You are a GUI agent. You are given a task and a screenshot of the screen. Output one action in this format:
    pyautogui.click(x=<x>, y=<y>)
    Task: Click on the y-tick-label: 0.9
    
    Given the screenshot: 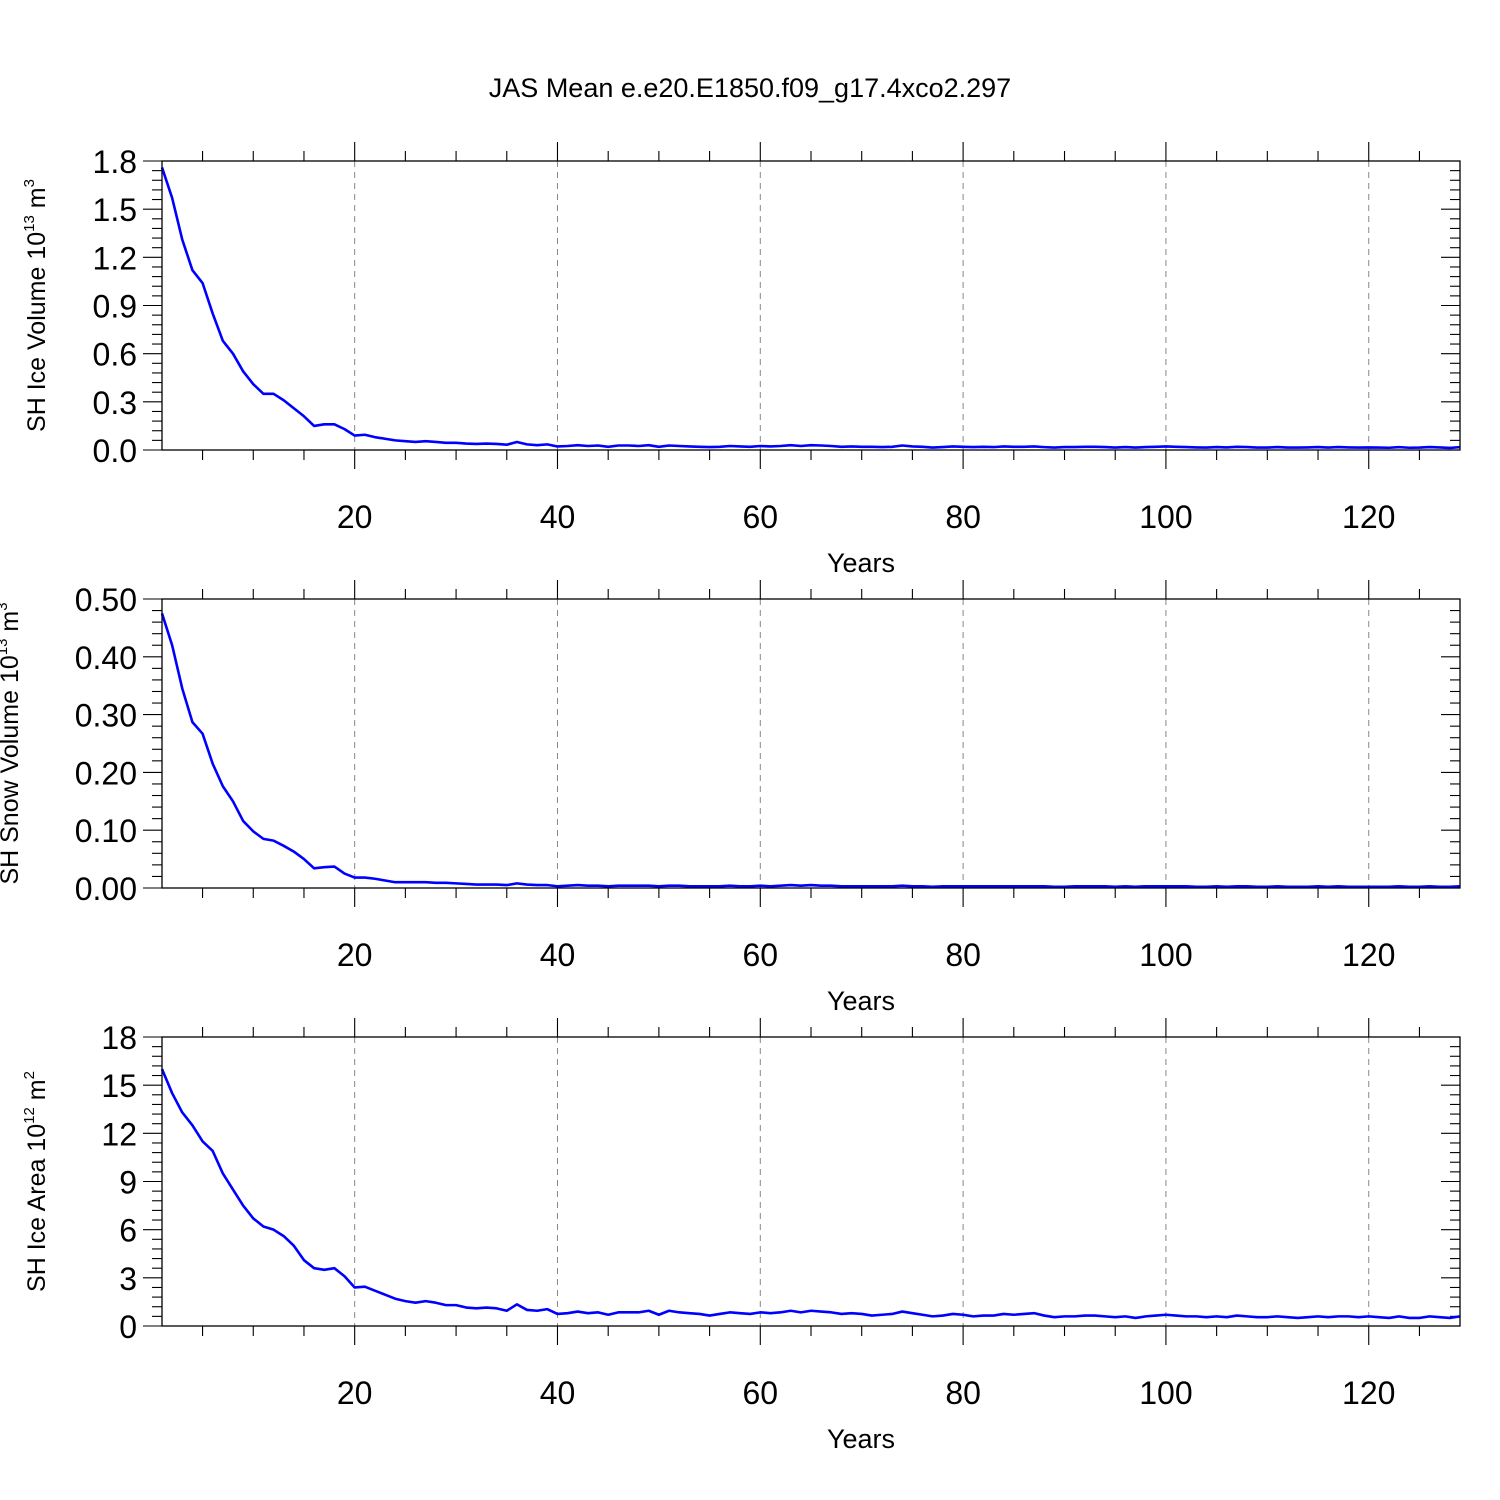 What is the action you would take?
    pyautogui.click(x=115, y=307)
    